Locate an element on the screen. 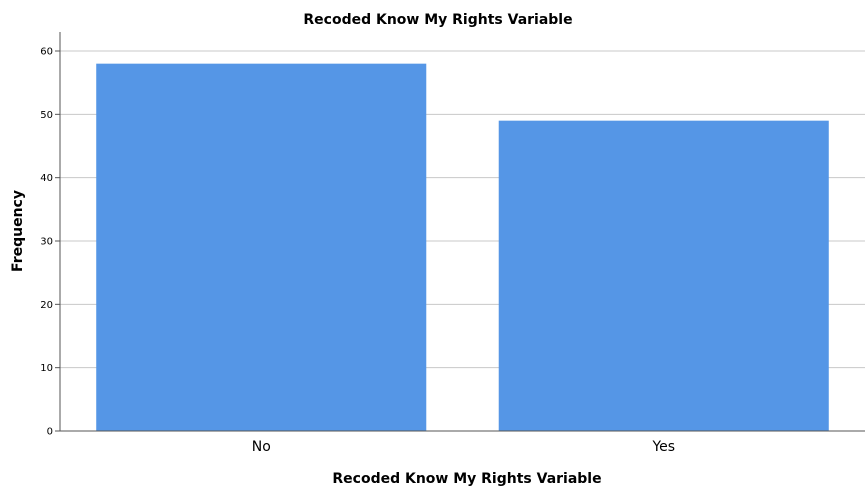 The image size is (865, 487). x-axis-label: Recoded Know My Rights Variable is located at coordinates (466, 479).